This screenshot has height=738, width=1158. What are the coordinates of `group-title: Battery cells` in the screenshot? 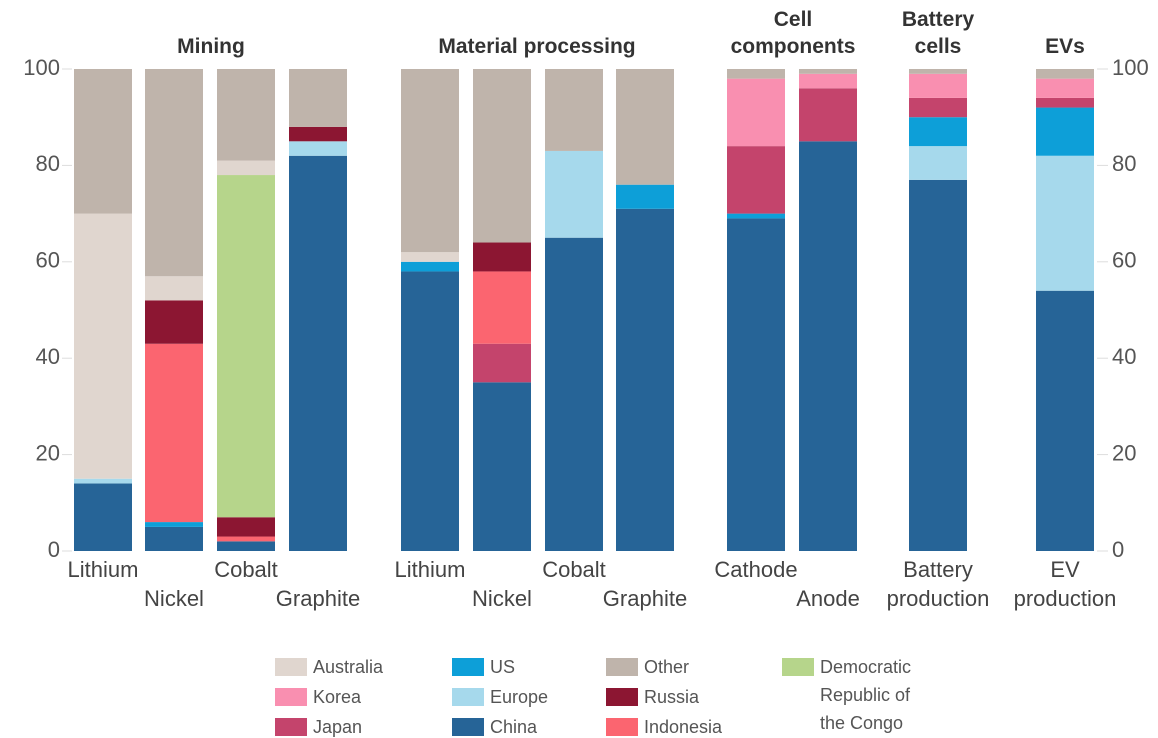 It's located at (938, 33).